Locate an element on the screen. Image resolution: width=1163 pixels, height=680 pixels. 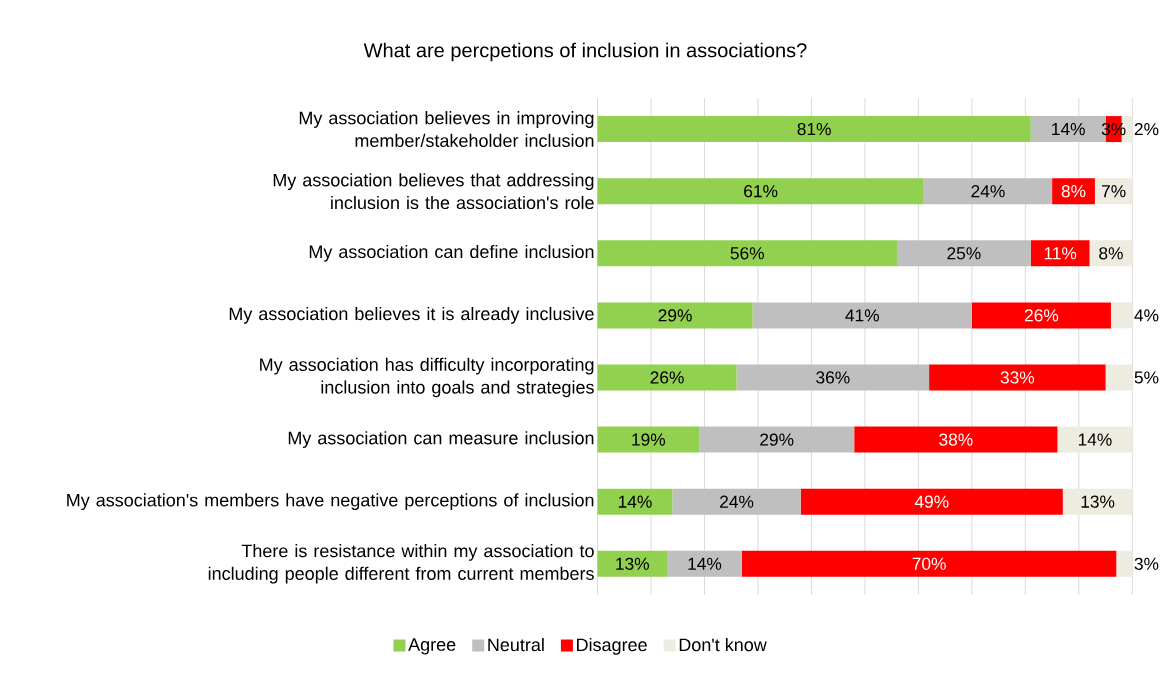
legend-label: Disagree is located at coordinates (612, 646).